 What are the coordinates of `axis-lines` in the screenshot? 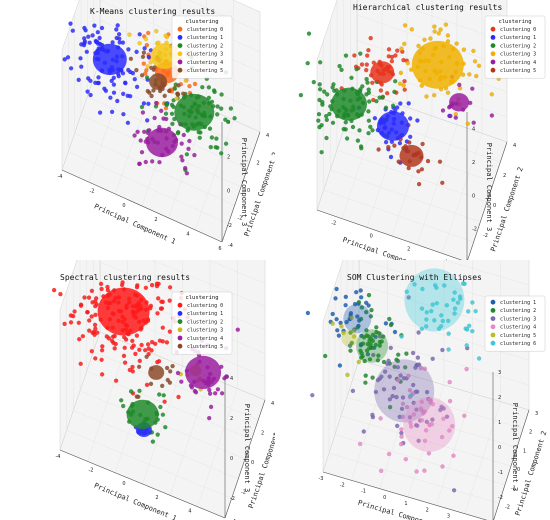 It's located at (412, 186).